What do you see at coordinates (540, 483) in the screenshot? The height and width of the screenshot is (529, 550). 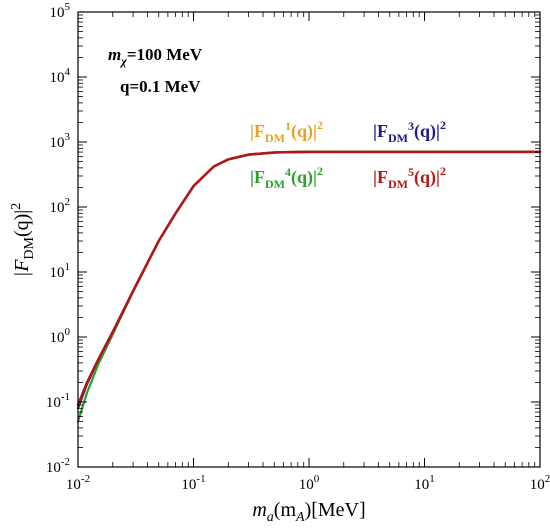 I see `x-tick-label: 10²` at bounding box center [540, 483].